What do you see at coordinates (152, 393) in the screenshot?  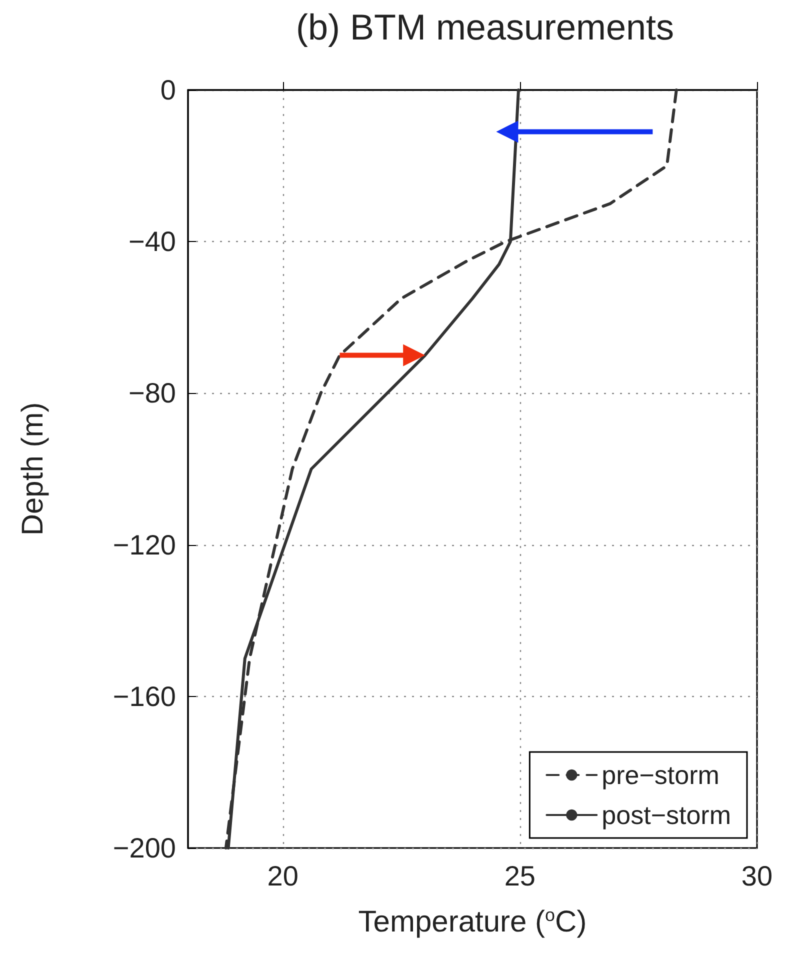 I see `y-tick-label: −80` at bounding box center [152, 393].